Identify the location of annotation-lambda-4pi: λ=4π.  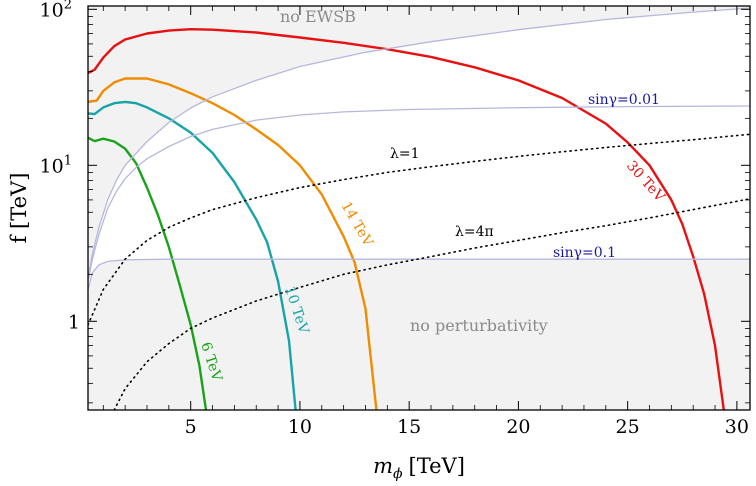
(474, 232).